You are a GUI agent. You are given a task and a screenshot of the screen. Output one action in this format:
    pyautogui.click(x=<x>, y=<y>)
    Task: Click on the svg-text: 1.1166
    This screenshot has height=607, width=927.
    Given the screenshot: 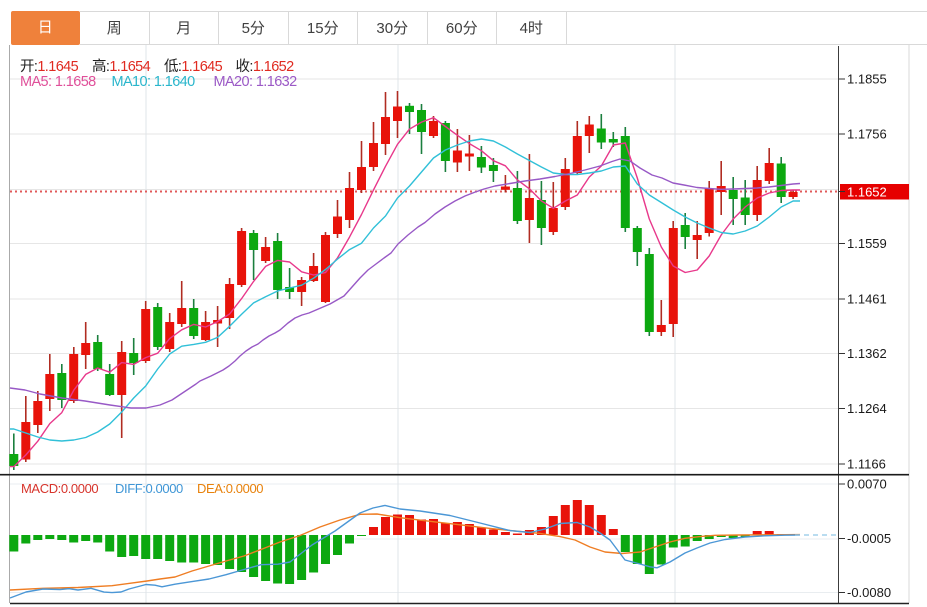 What is the action you would take?
    pyautogui.click(x=866, y=464)
    